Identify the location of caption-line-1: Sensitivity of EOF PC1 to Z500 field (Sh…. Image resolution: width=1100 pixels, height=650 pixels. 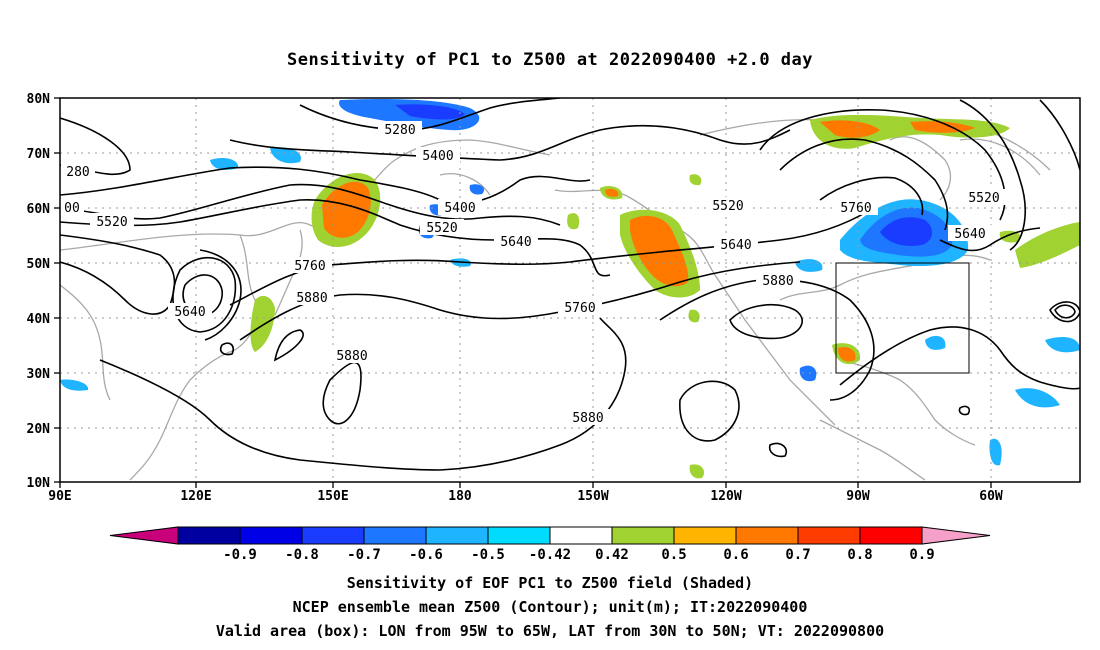
(550, 583).